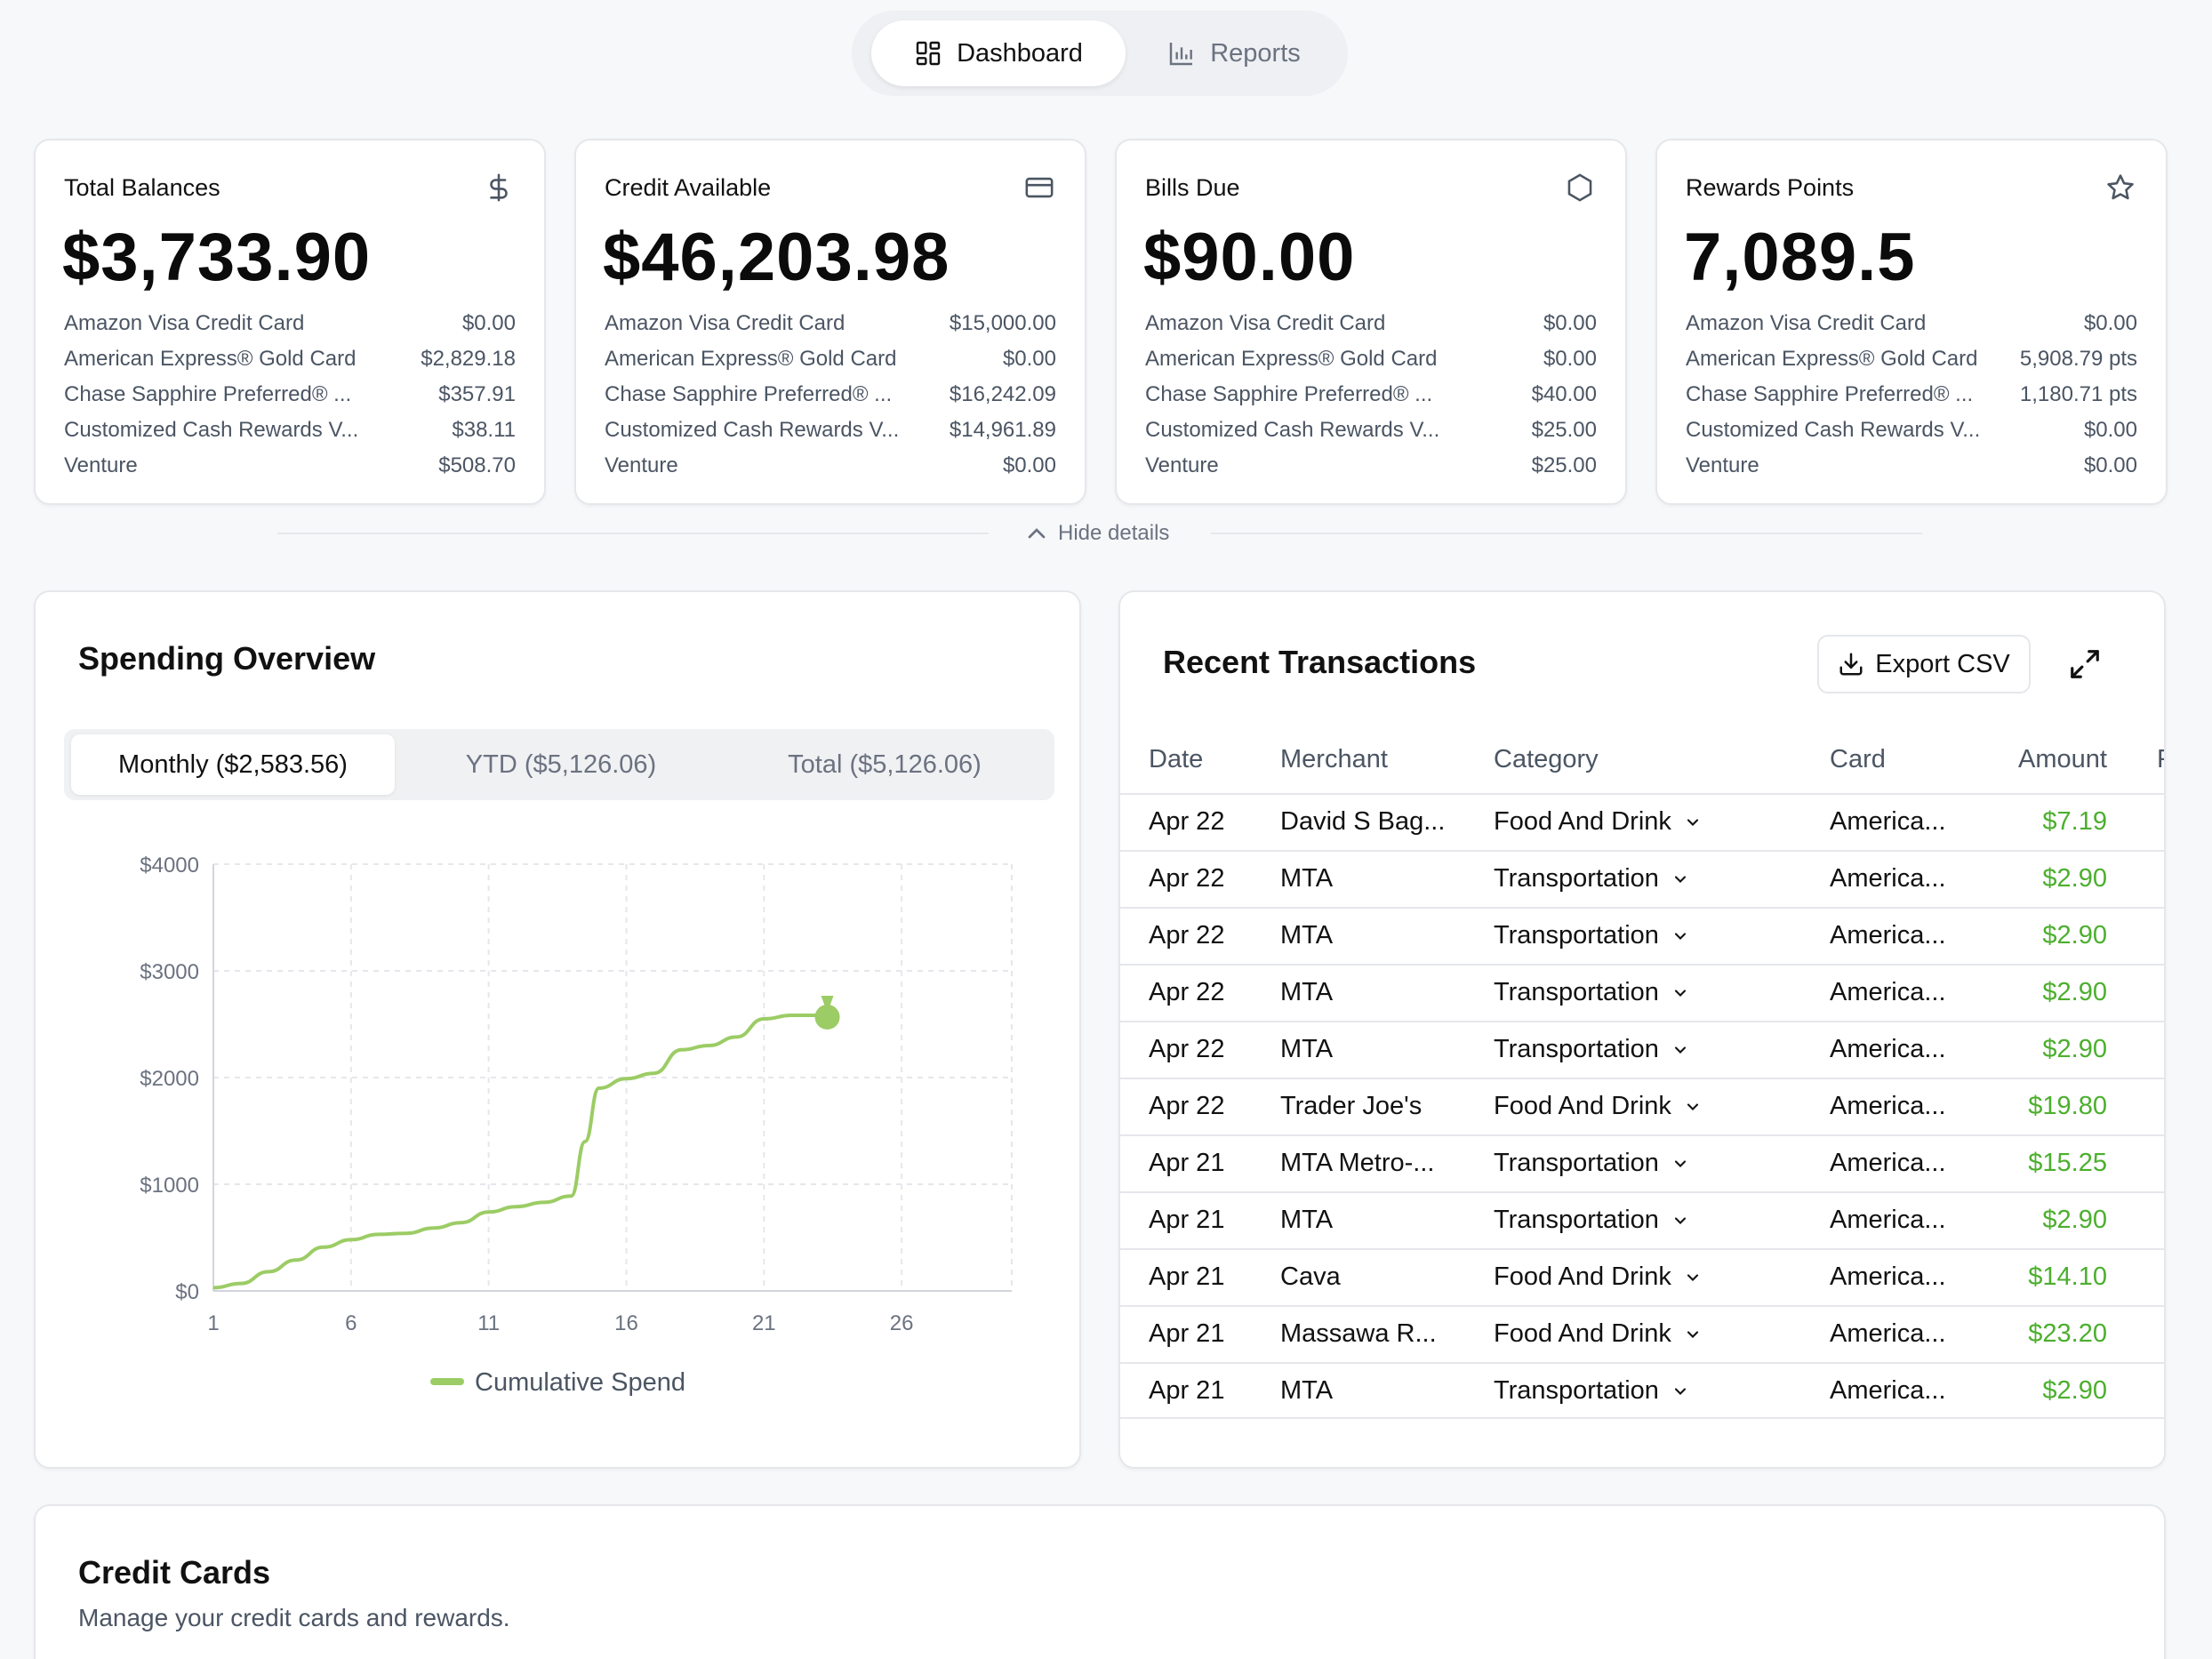 The height and width of the screenshot is (1659, 2212). Describe the element at coordinates (1371, 430) in the screenshot. I see `summary-row: Customized Cash Rewards V... $25.00` at that location.